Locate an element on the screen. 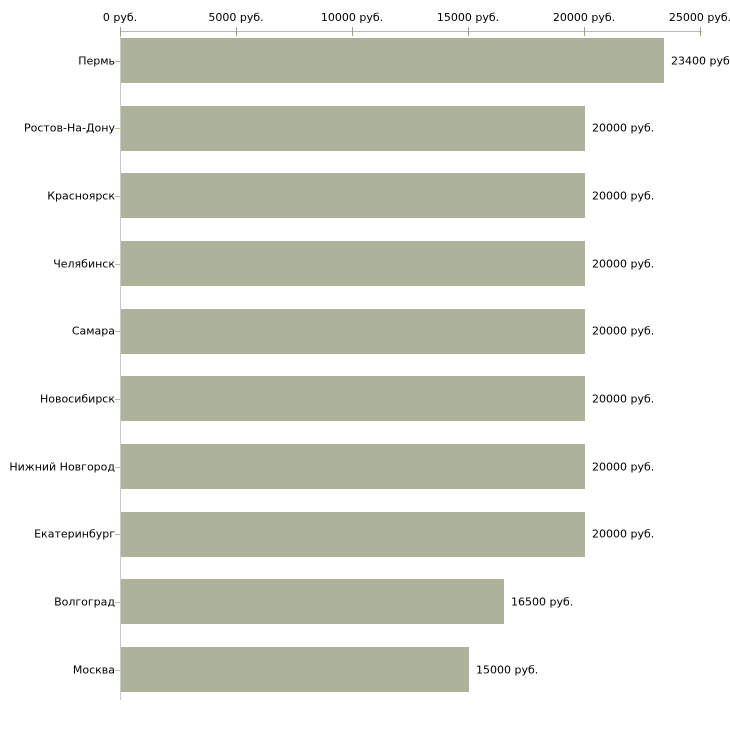 Image resolution: width=730 pixels, height=730 pixels. category-label: Новосибирск is located at coordinates (77, 399).